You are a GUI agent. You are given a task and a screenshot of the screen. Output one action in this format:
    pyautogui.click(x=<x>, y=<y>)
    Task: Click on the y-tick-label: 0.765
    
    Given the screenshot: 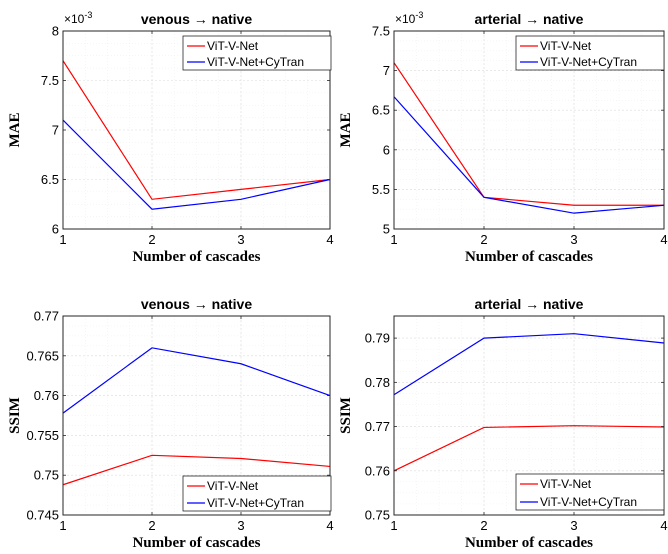 What is the action you would take?
    pyautogui.click(x=42, y=355)
    